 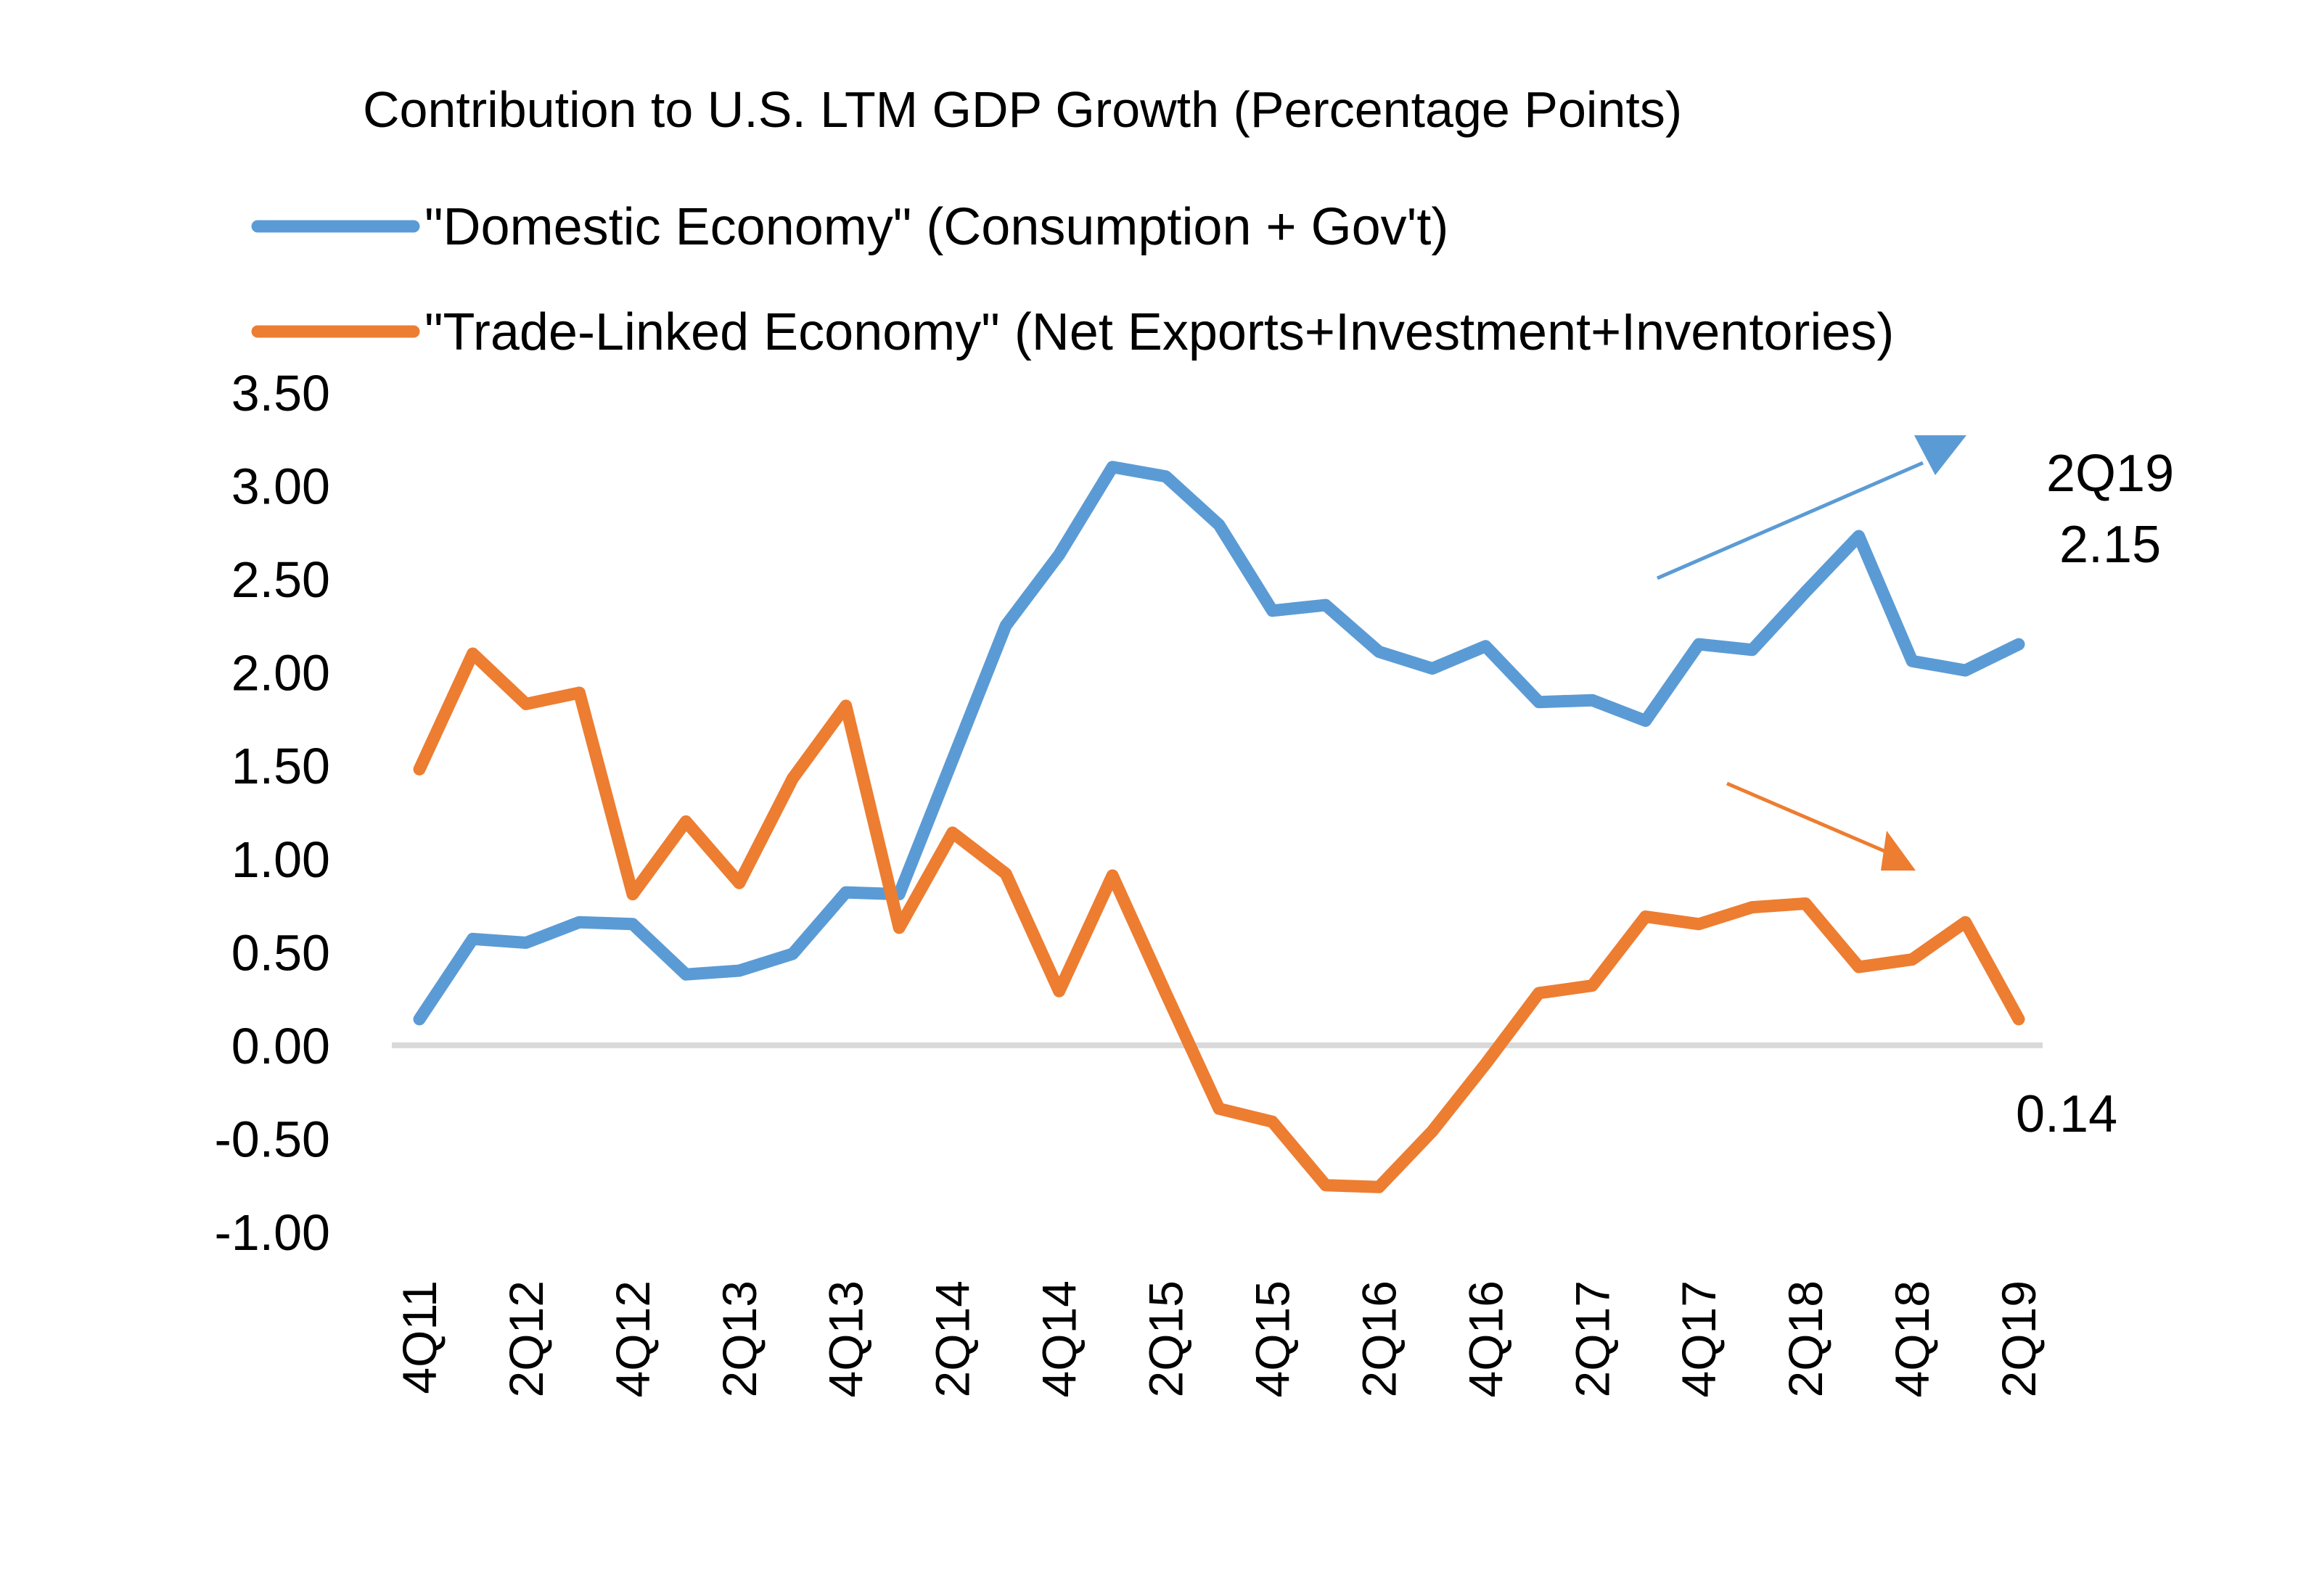 What do you see at coordinates (1898, 851) in the screenshot?
I see `trend-arrow-trade-head` at bounding box center [1898, 851].